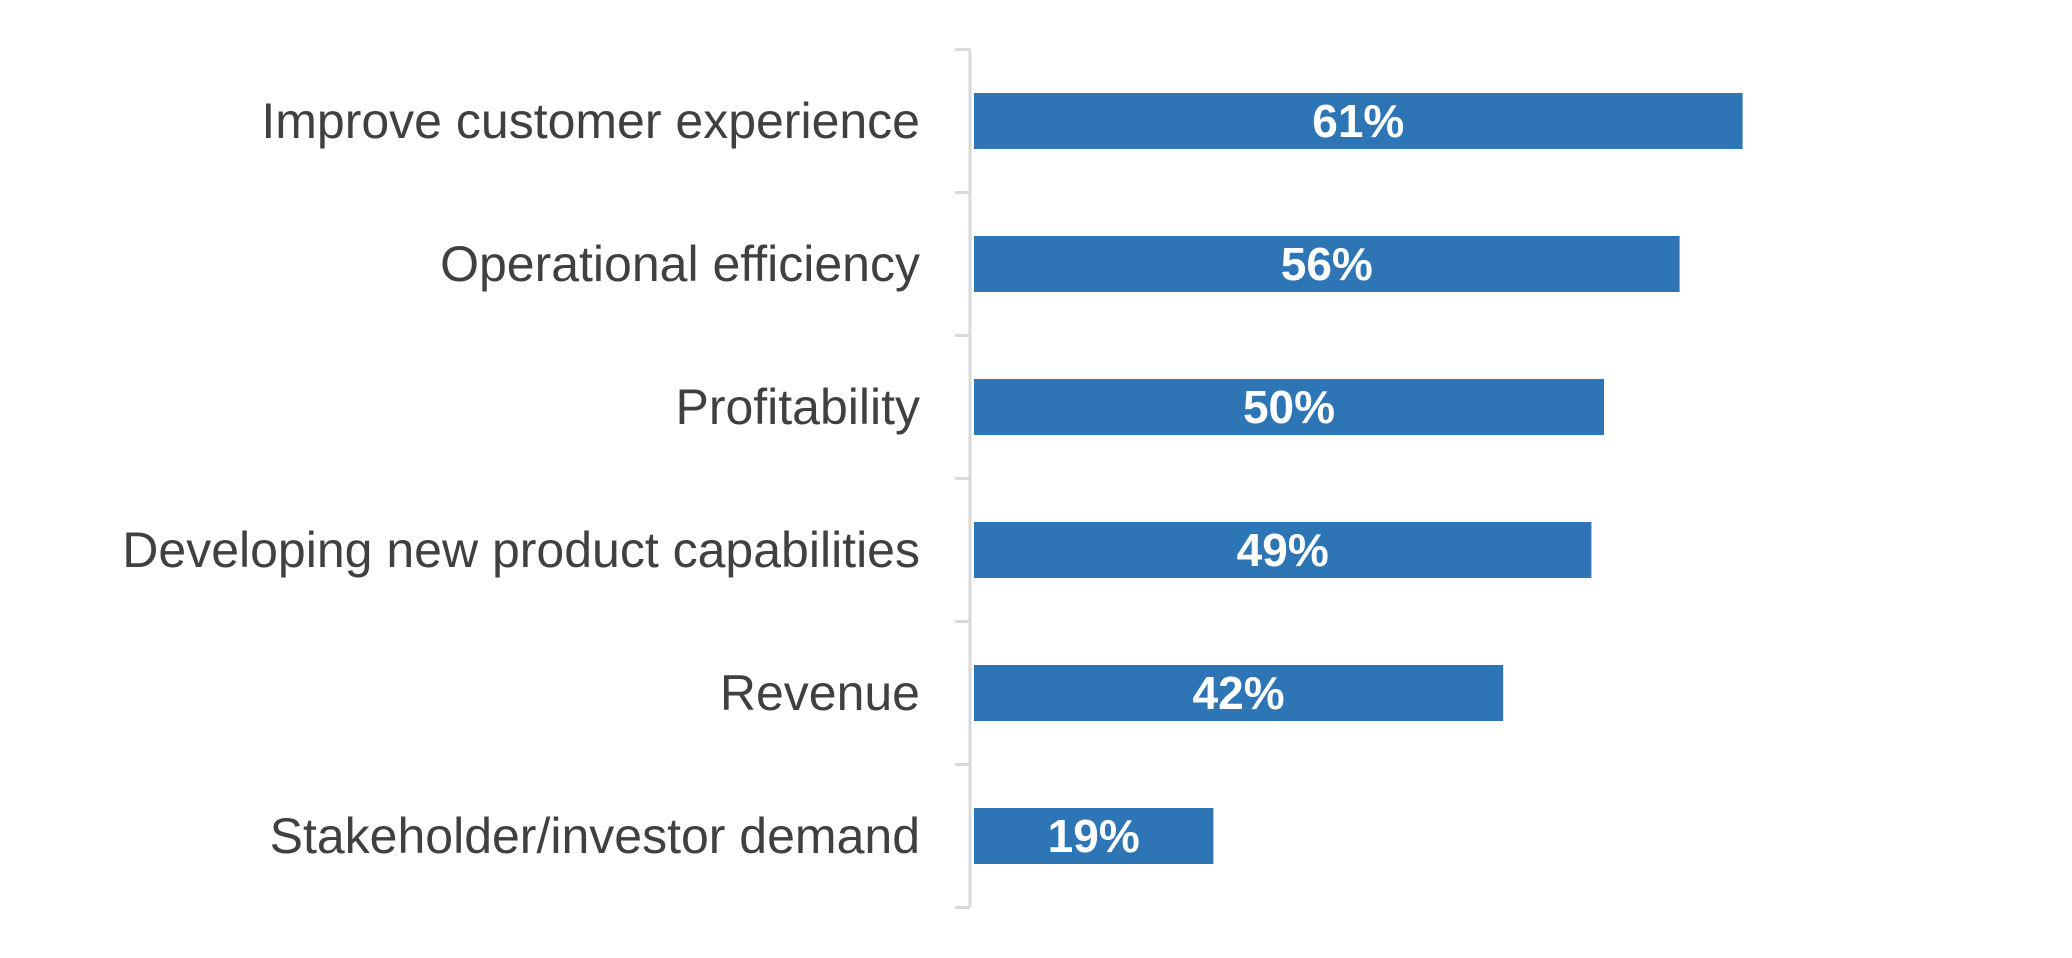  I want to click on category-label: Operational efficiency, so click(680, 264).